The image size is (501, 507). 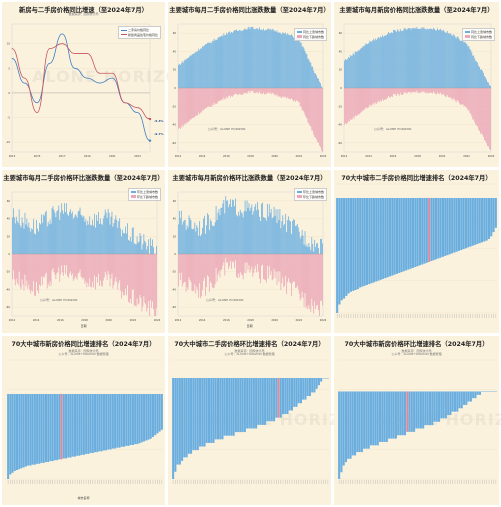 I want to click on chart-title: 主要城市每月新房价格同比涨跌数量（至2024年7月）, so click(x=416, y=10).